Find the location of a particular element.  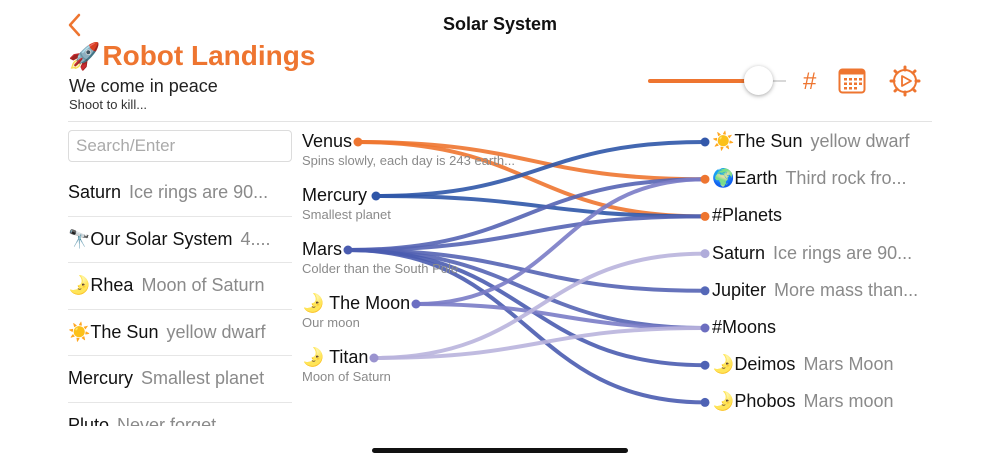

target-node-title: #Planets is located at coordinates (747, 215).